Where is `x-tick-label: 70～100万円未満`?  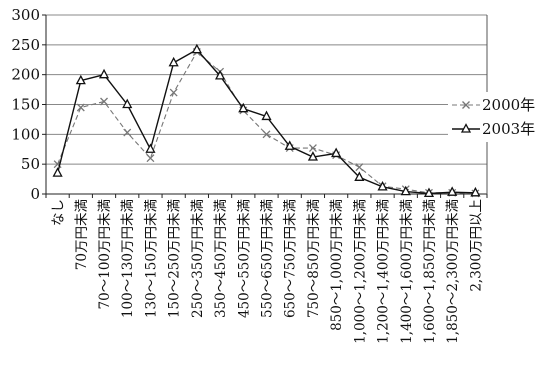 x-tick-label: 70～100万円未満 is located at coordinates (105, 254).